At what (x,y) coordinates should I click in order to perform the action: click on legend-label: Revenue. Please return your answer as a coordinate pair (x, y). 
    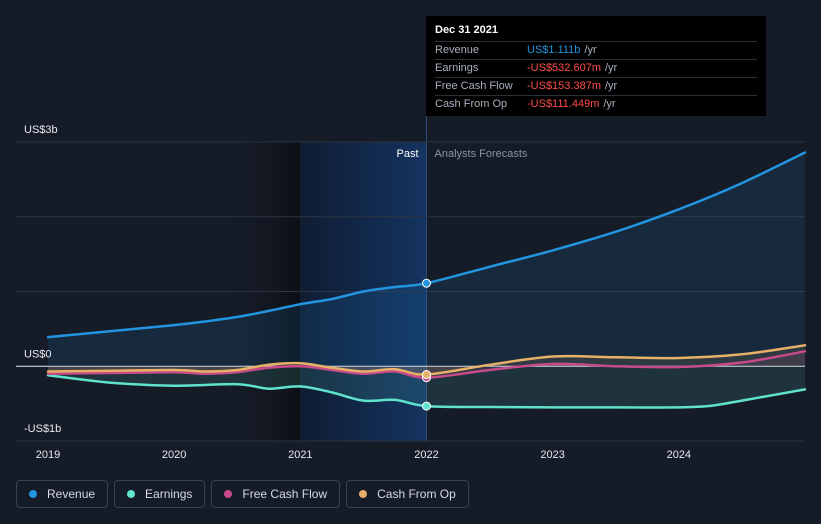
    Looking at the image, I should click on (71, 494).